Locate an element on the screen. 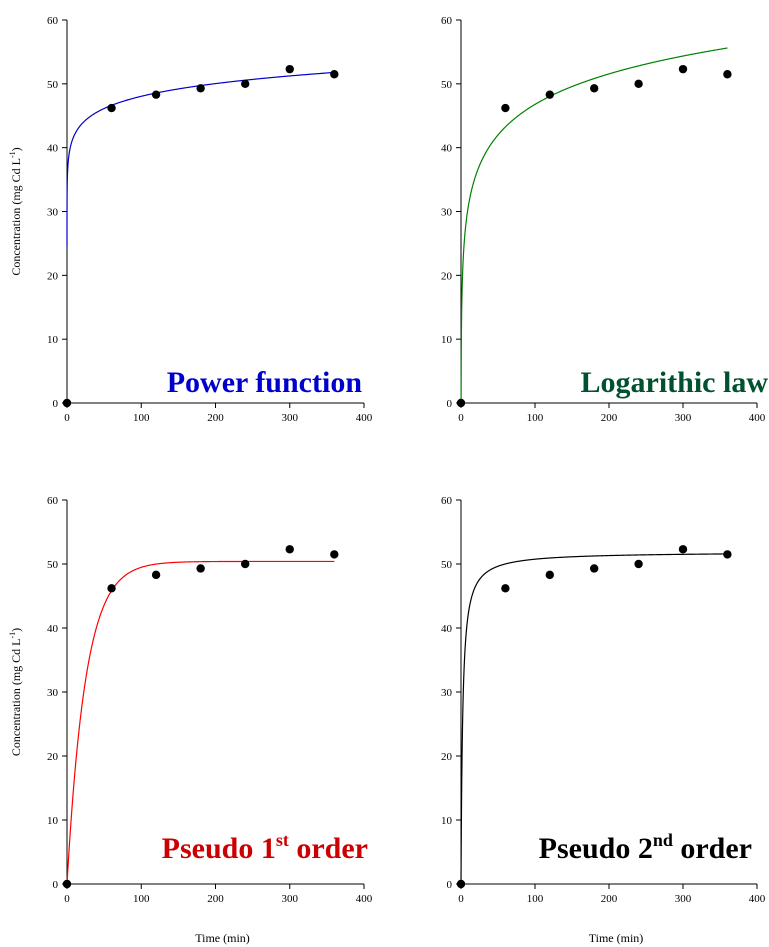 The width and height of the screenshot is (769, 947). panel-title: Logarithic law is located at coordinates (675, 382).